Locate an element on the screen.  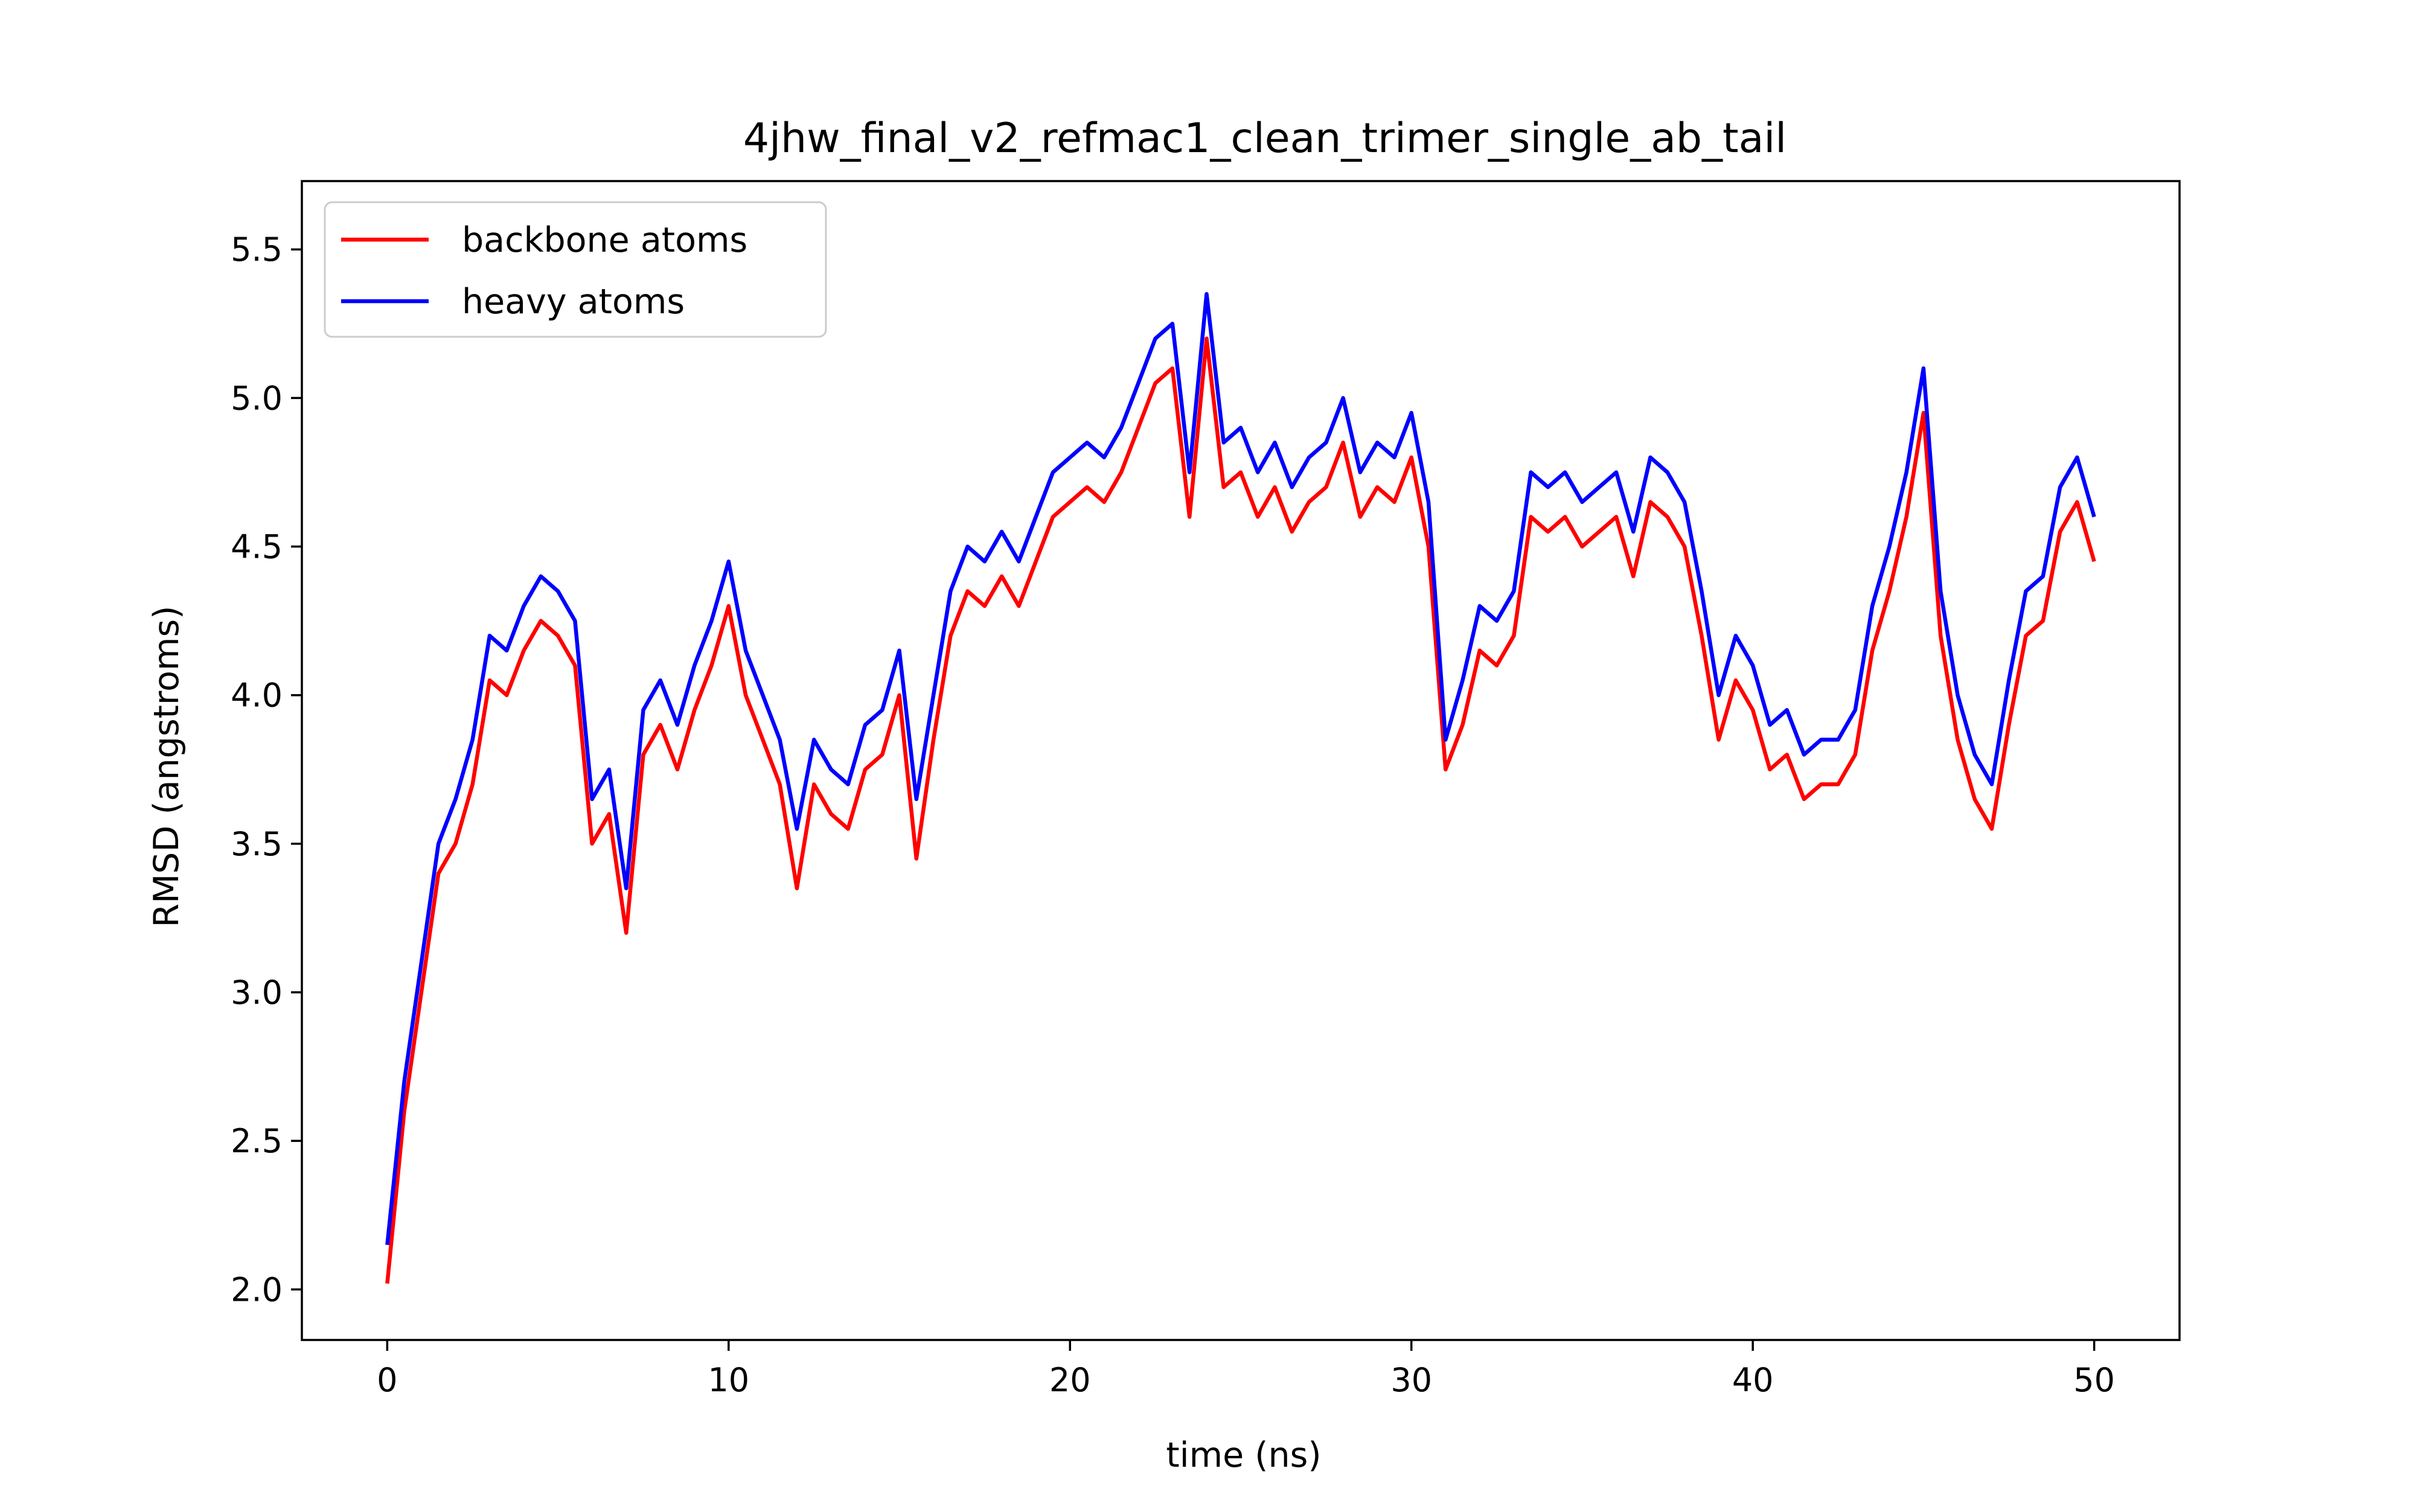
y-tick-label: 3.5 is located at coordinates (257, 844).